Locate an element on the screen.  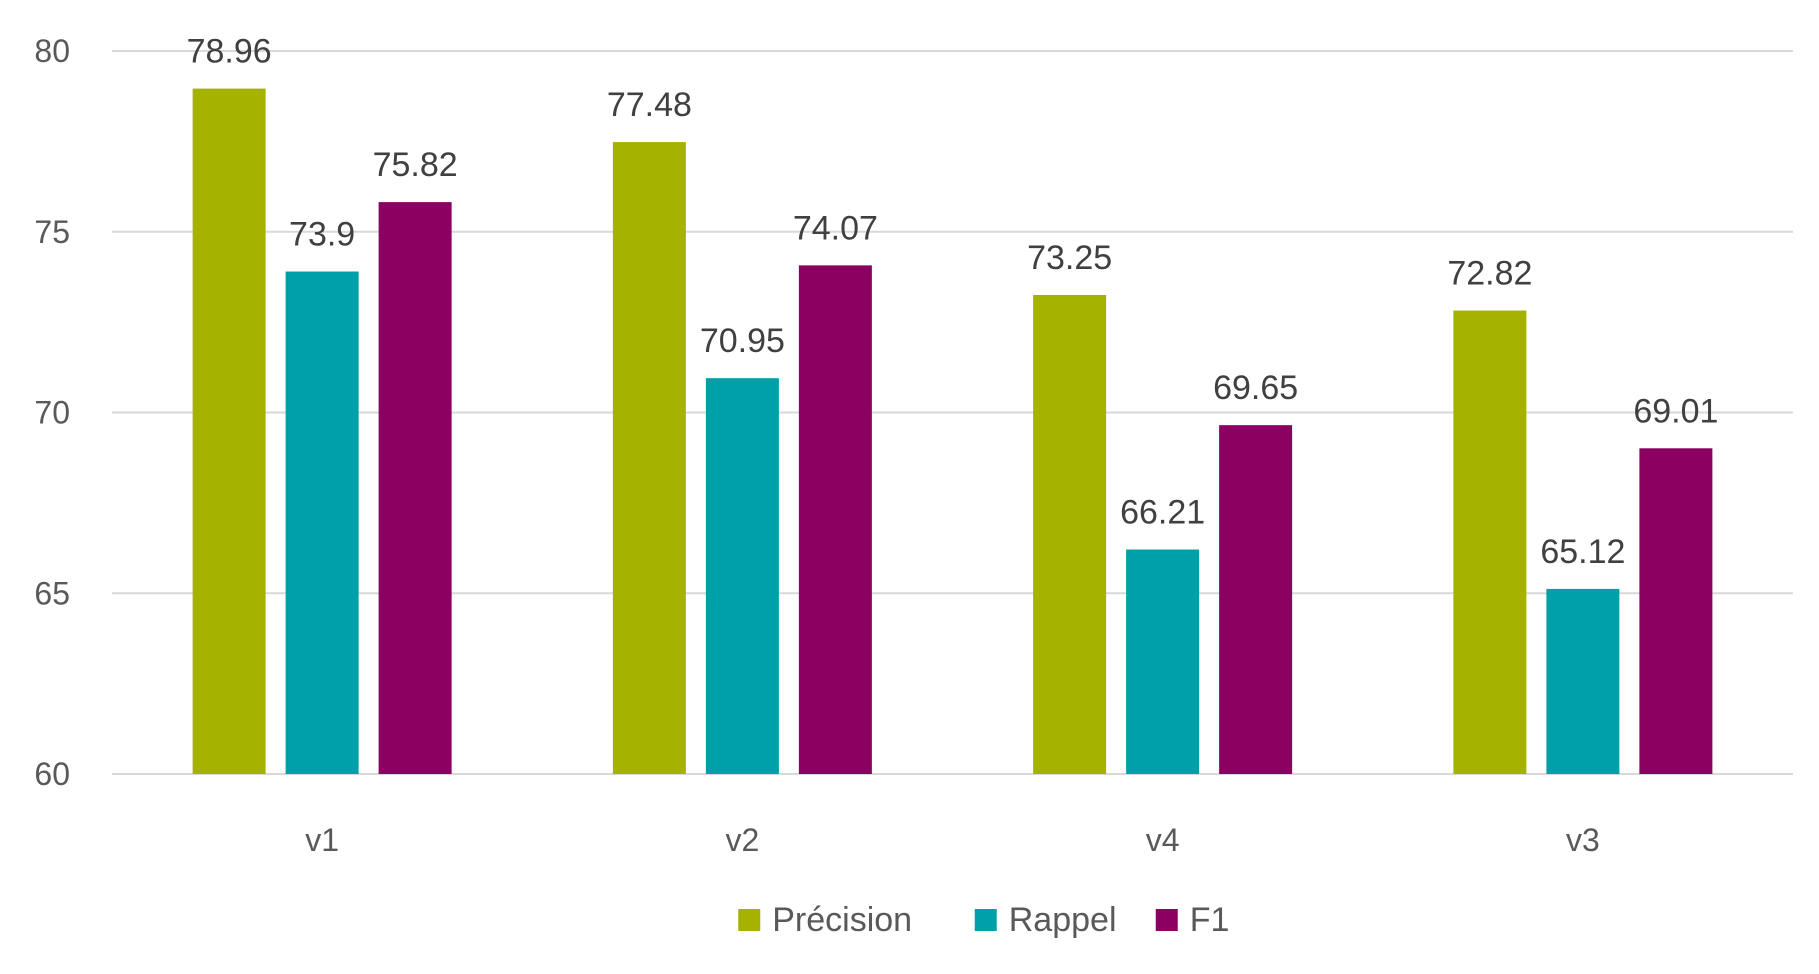
data-label: 69.65 is located at coordinates (1255, 388).